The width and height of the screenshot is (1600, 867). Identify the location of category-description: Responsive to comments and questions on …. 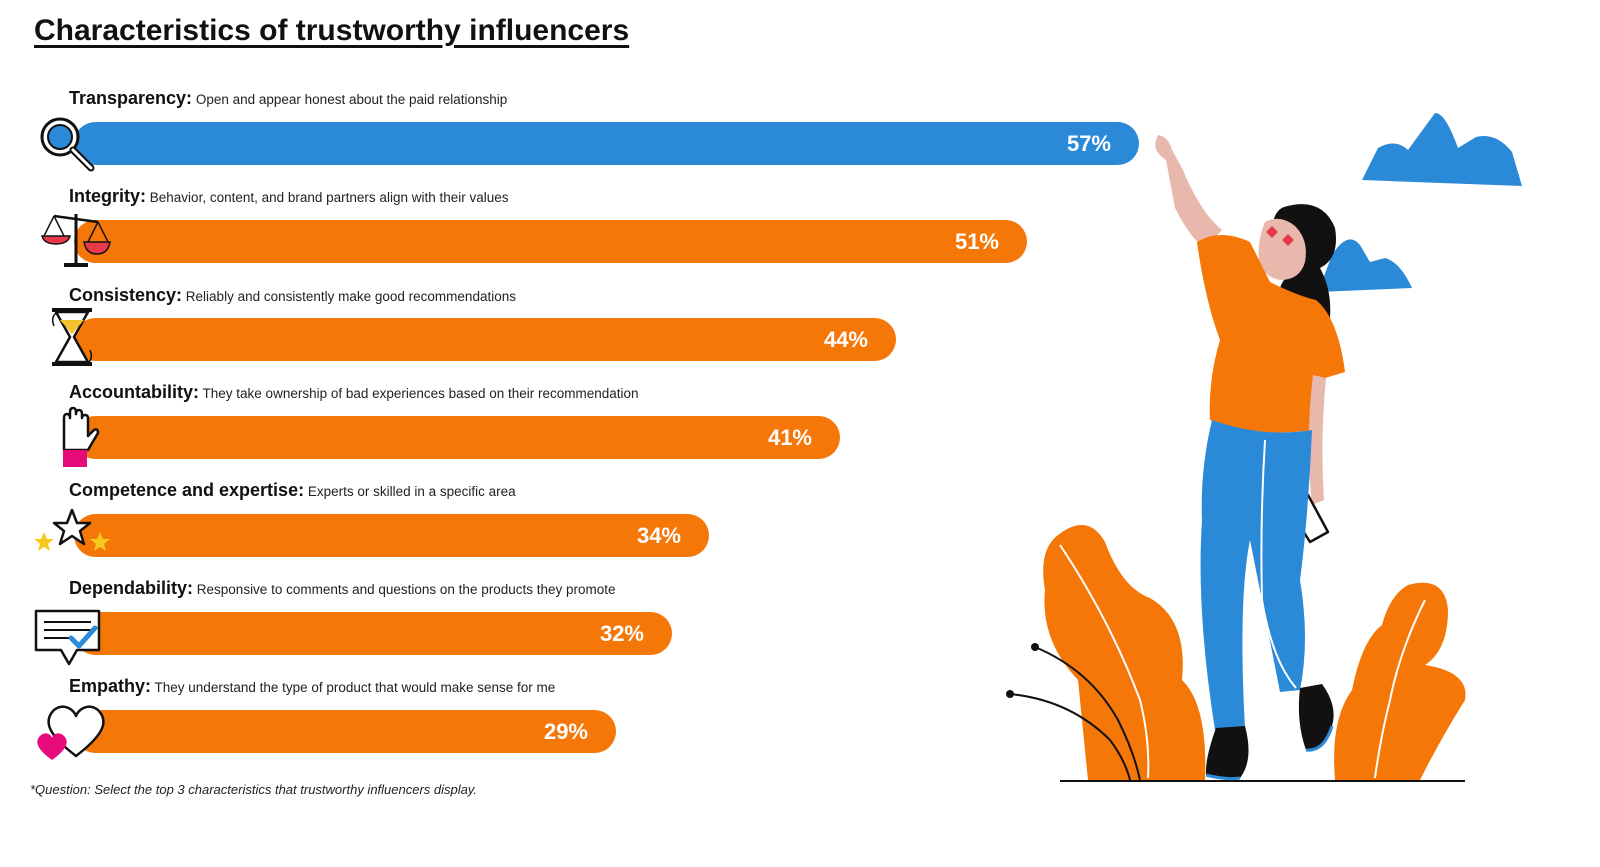
(406, 589).